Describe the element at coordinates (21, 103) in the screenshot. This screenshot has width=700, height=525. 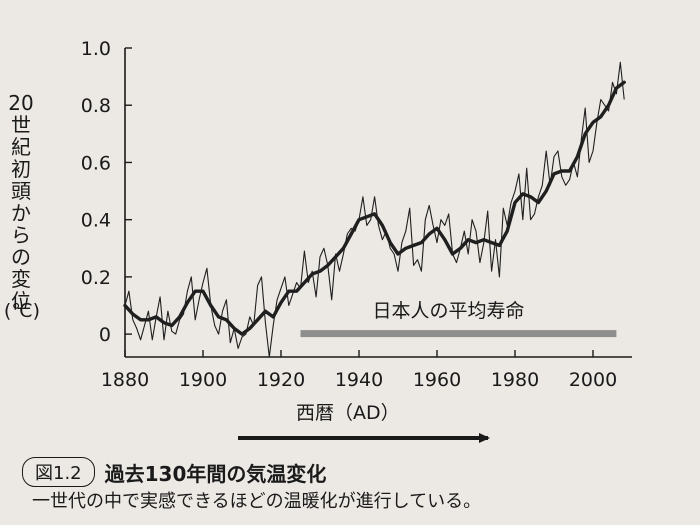
I see `y-axis-label-char: 20` at that location.